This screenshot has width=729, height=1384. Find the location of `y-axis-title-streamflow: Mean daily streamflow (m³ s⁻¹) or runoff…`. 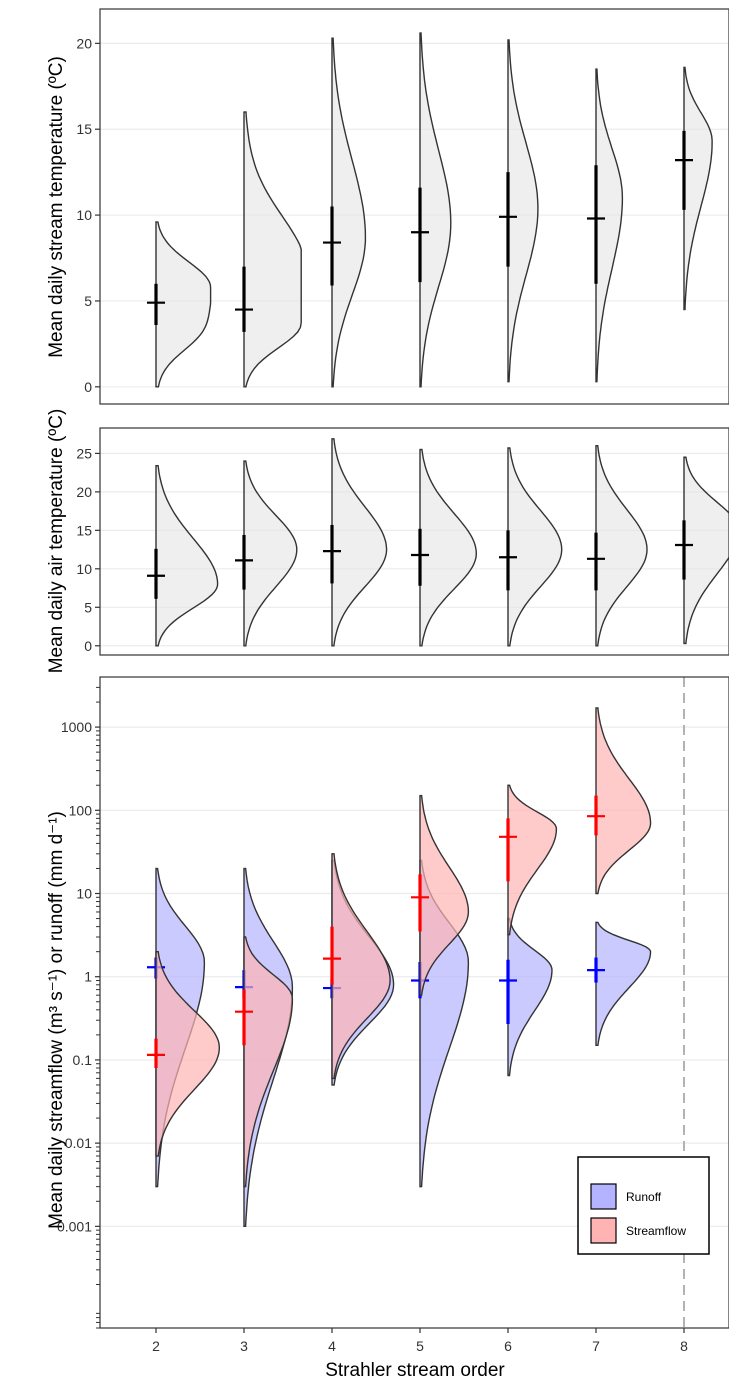

y-axis-title-streamflow: Mean daily streamflow (m³ s⁻¹) or runoff… is located at coordinates (56, 1020).